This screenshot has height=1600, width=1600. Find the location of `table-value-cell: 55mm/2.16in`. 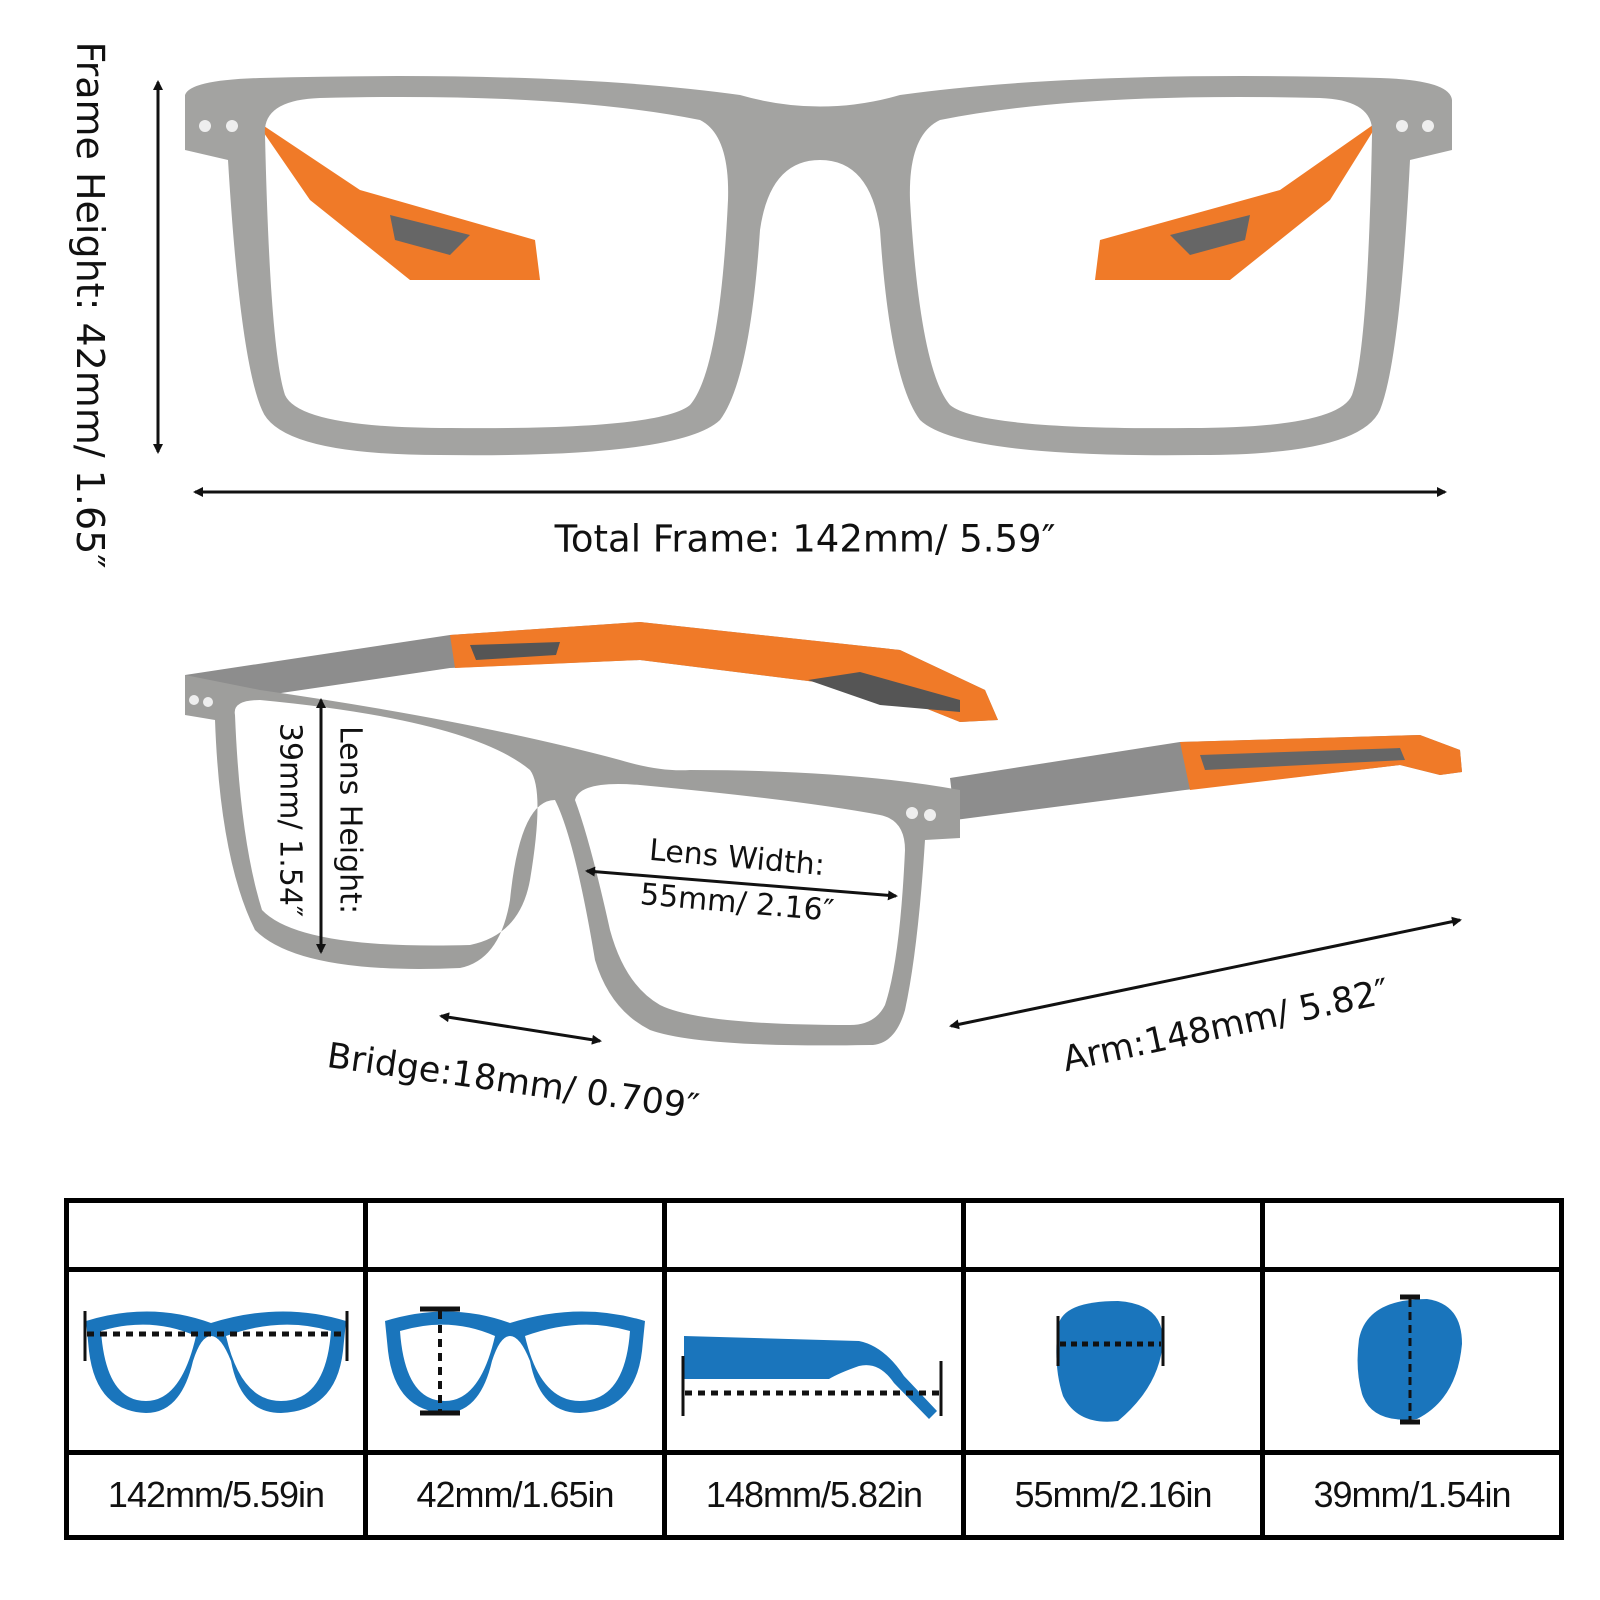

table-value-cell: 55mm/2.16in is located at coordinates (1113, 1495).